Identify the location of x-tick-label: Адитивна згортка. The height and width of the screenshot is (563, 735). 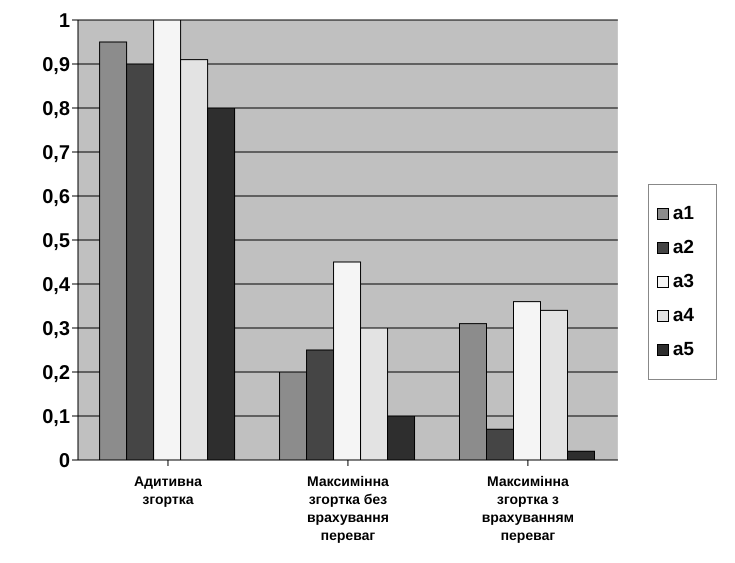
(168, 490).